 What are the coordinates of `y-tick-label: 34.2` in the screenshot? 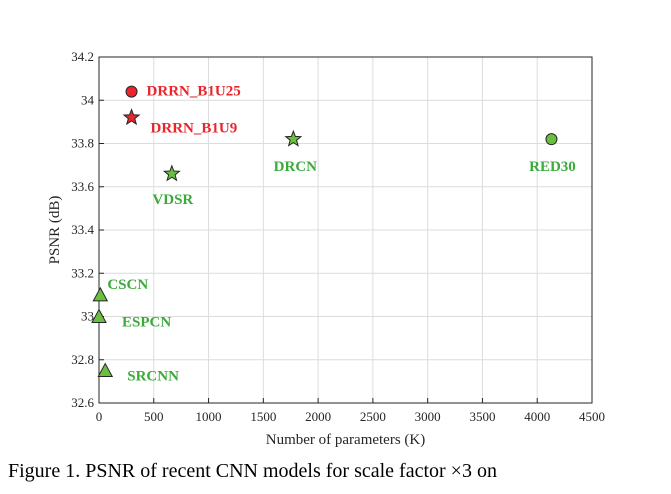 It's located at (82, 56).